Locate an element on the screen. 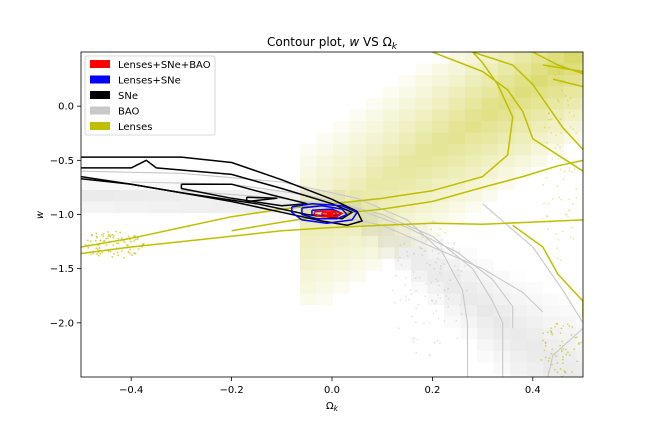 The width and height of the screenshot is (648, 432). legend-swatch is located at coordinates (100, 64).